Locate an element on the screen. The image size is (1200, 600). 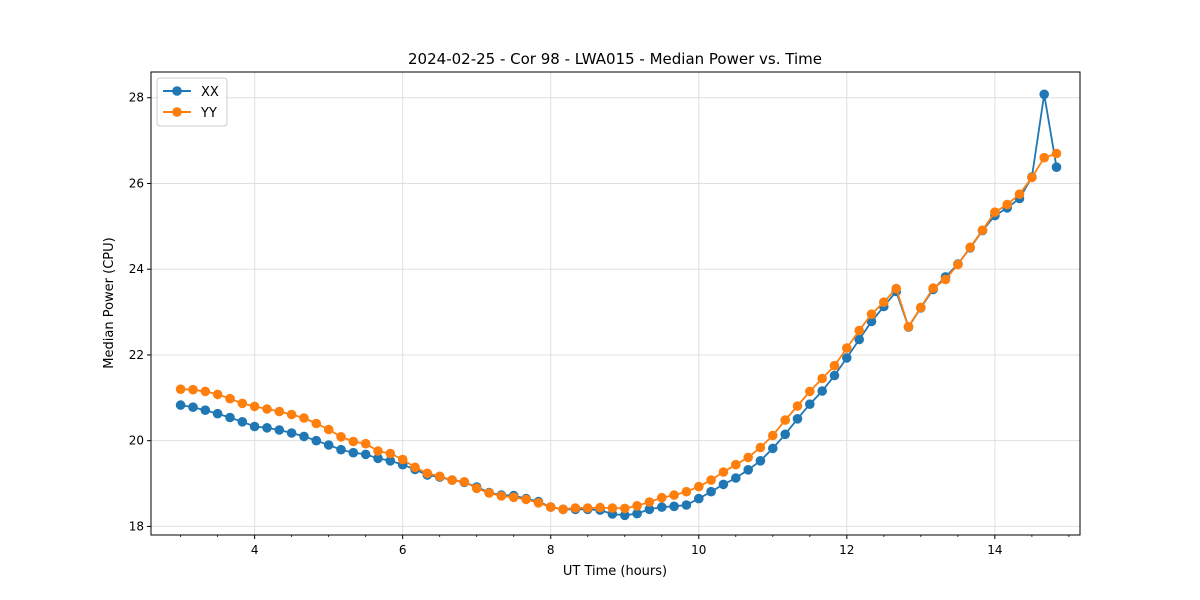
x-tick-label: 14 is located at coordinates (994, 550).